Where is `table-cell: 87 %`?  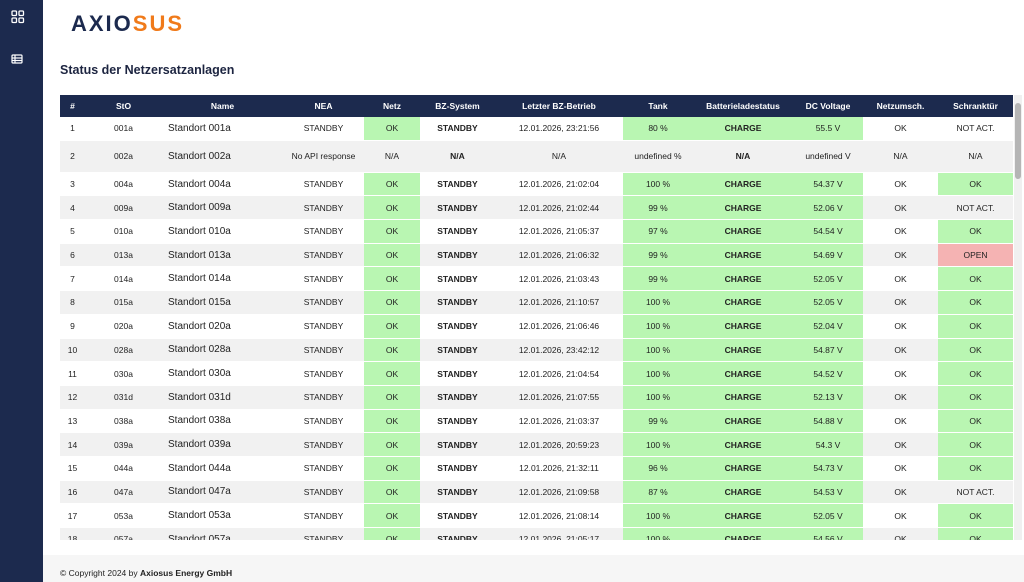
table-cell: 87 % is located at coordinates (658, 492).